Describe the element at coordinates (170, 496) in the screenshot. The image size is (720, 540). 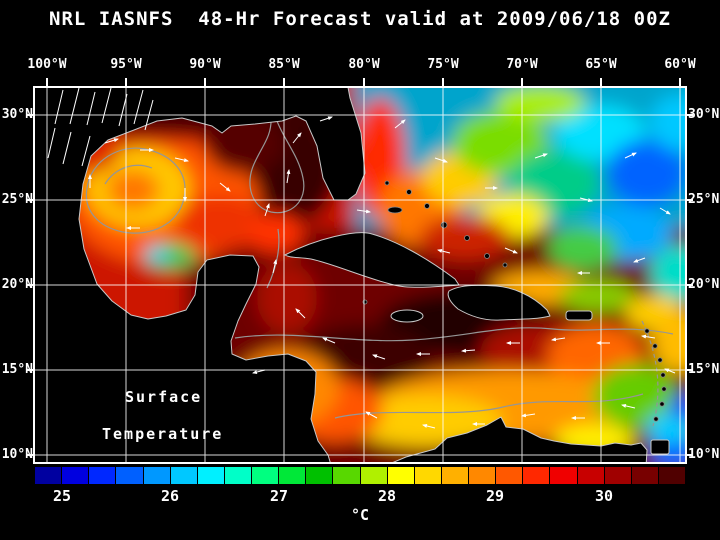
I see `colorbar-tick-26: 26` at that location.